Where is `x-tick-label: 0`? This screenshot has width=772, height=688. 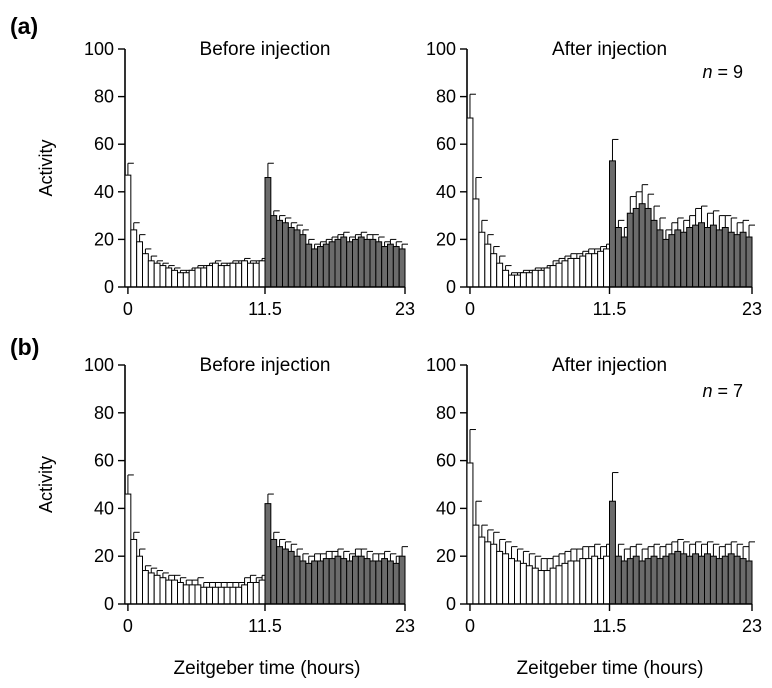
x-tick-label: 0 is located at coordinates (128, 309).